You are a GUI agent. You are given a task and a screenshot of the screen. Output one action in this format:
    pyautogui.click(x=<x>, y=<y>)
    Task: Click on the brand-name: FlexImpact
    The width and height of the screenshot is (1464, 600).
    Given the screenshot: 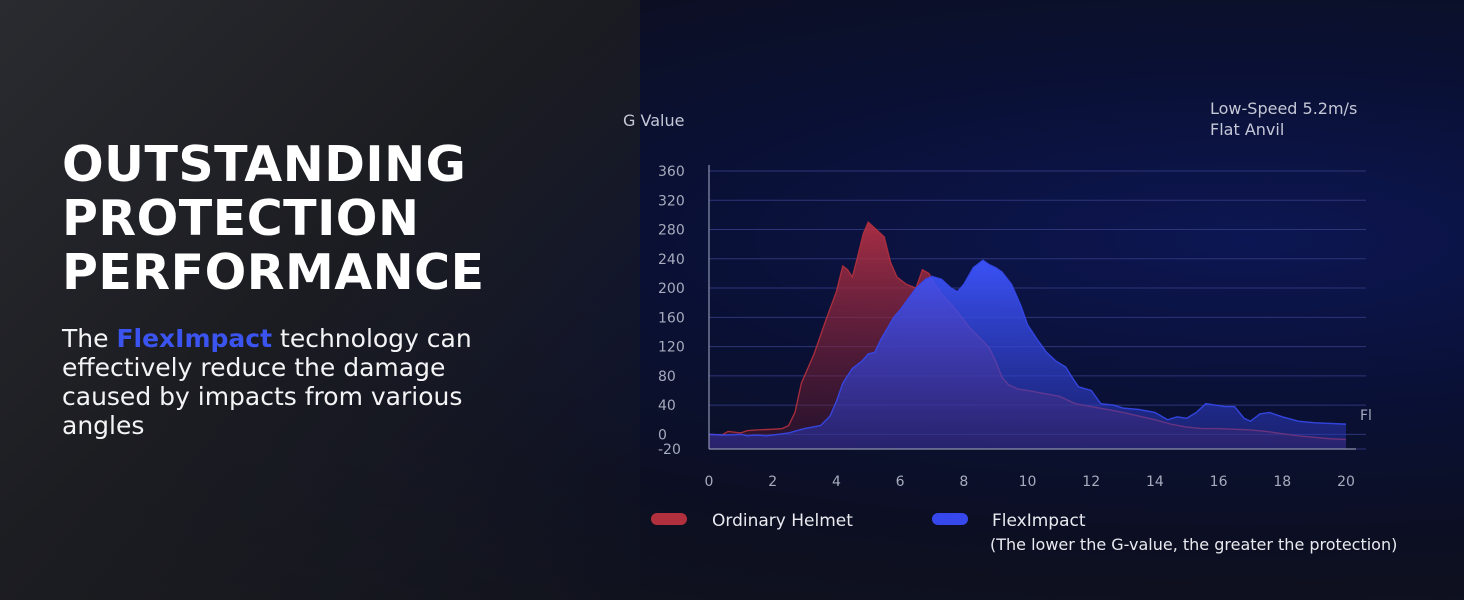 What is the action you would take?
    pyautogui.click(x=194, y=338)
    